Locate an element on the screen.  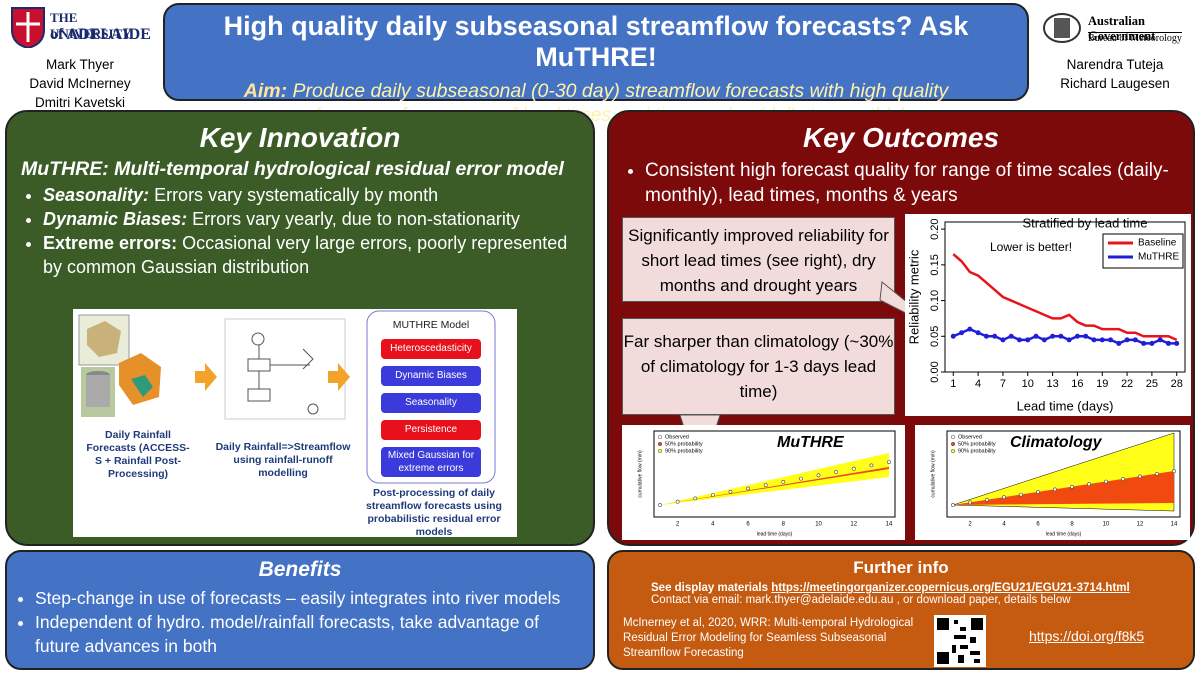
doi-link: https://doi.org/f8k5 is located at coordinates (1087, 636).